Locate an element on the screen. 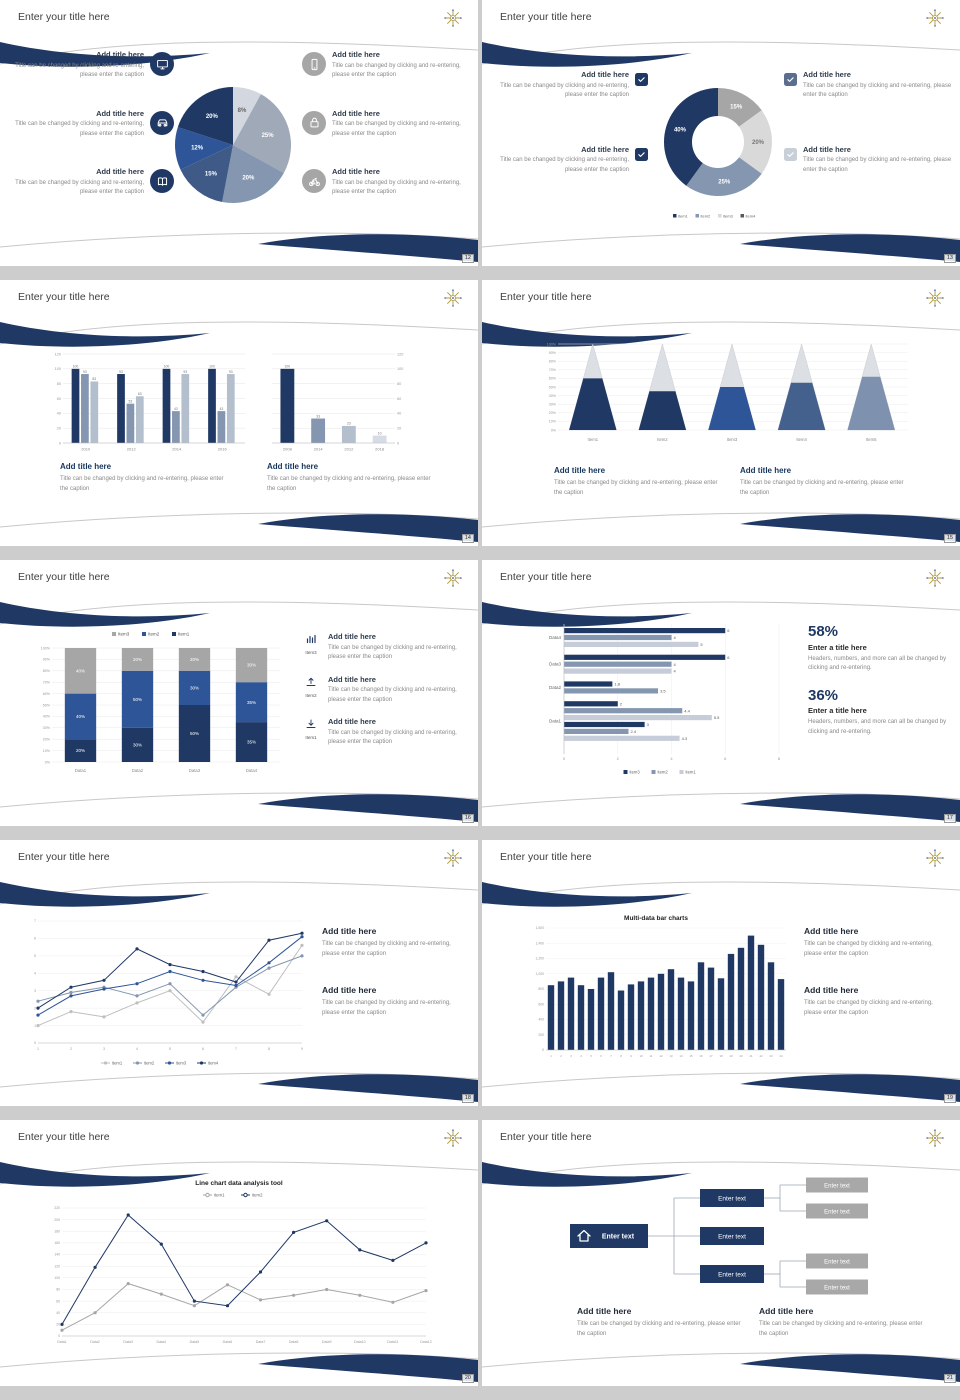 The width and height of the screenshot is (960, 1400). svg-text: Data9 is located at coordinates (327, 1342).